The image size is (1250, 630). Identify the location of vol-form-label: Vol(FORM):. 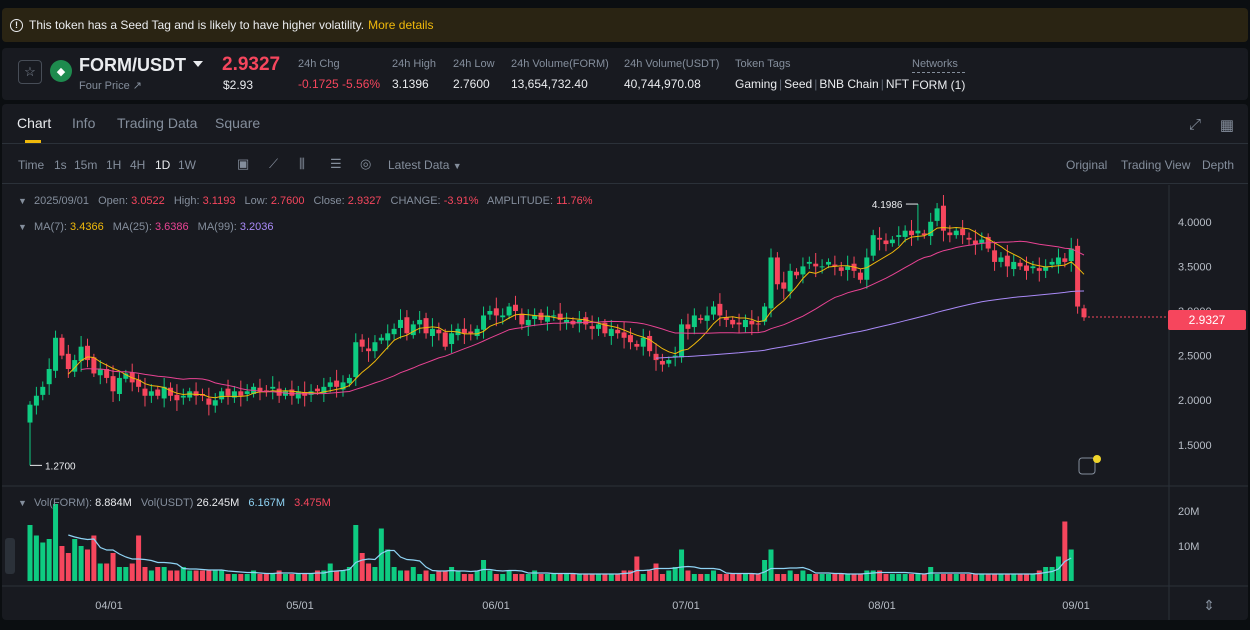
(63, 503).